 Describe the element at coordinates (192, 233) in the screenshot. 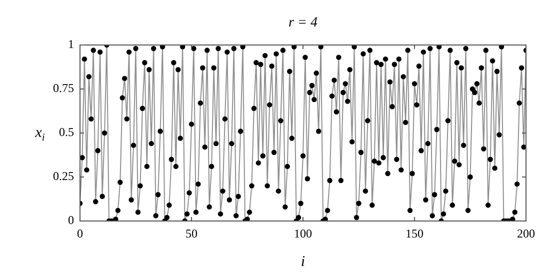

I see `x-tick-label: 50` at that location.